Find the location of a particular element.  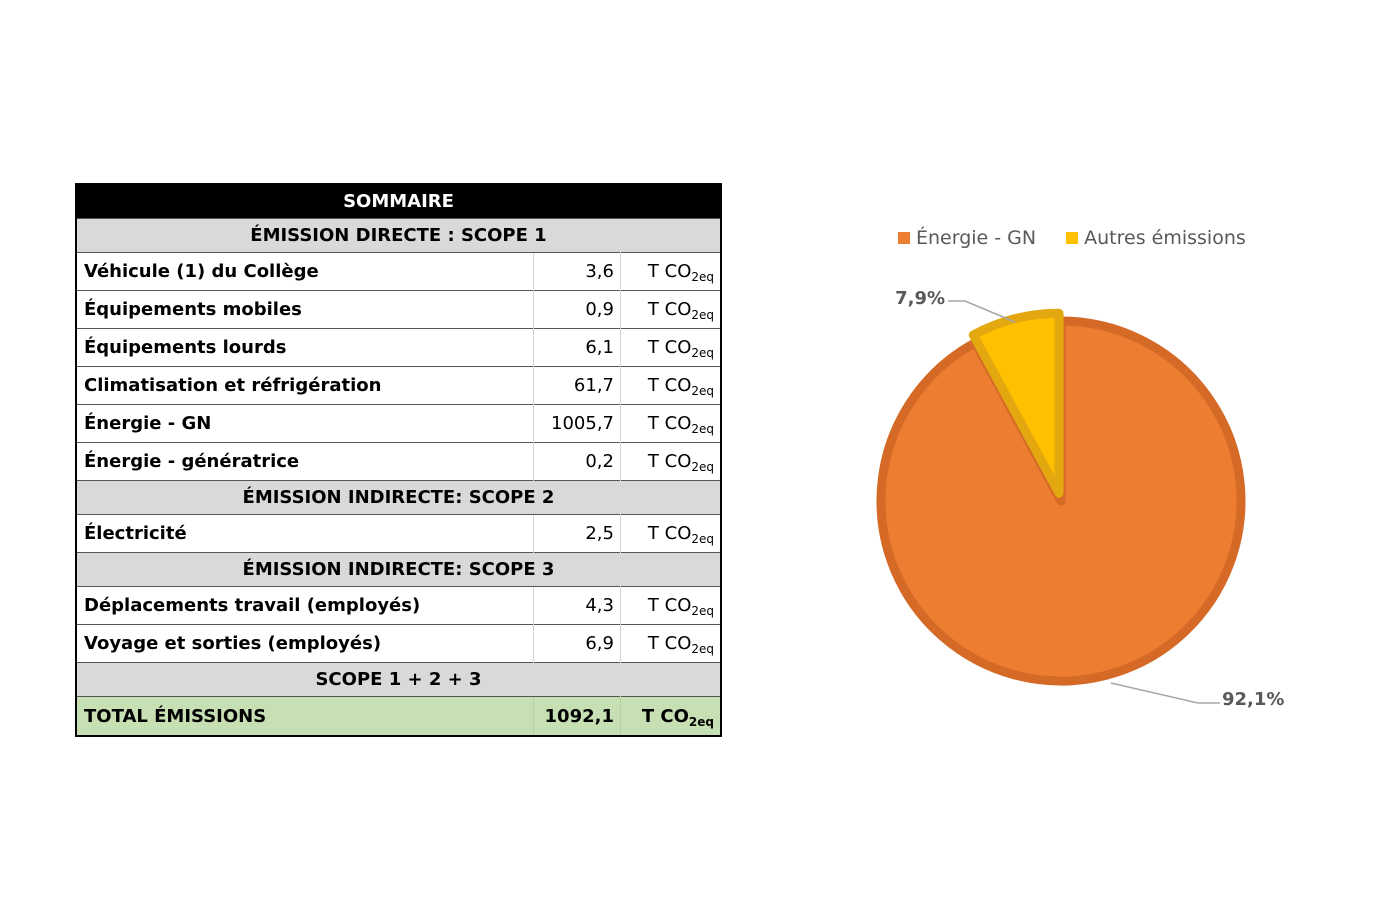

table-row: Énergie - génératrice 0,2 T CO2eq is located at coordinates (398, 461).